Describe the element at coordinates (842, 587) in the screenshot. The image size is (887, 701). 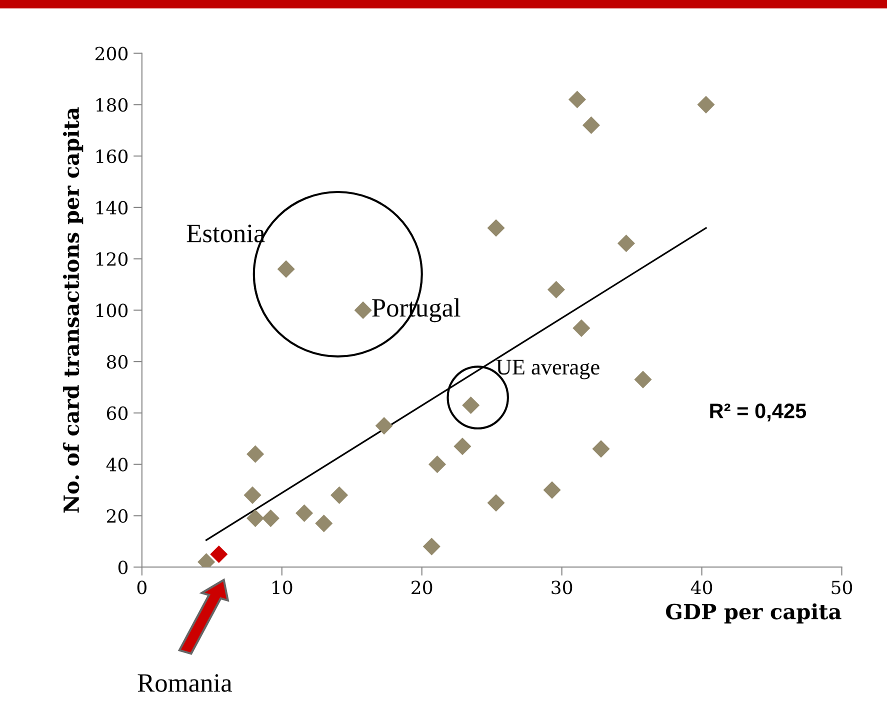
I see `x-tick-label: 50` at that location.